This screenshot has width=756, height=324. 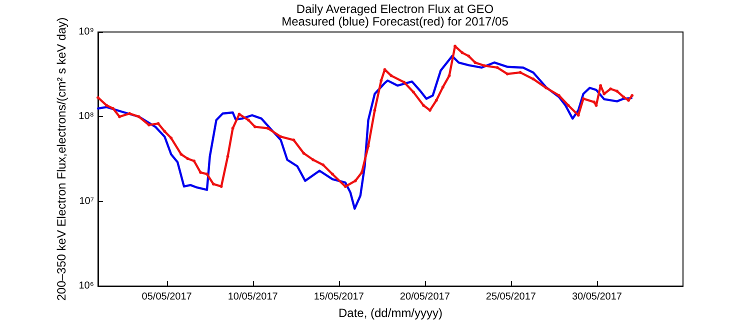 I want to click on x-tick-label: 20/05/2017, so click(x=425, y=297).